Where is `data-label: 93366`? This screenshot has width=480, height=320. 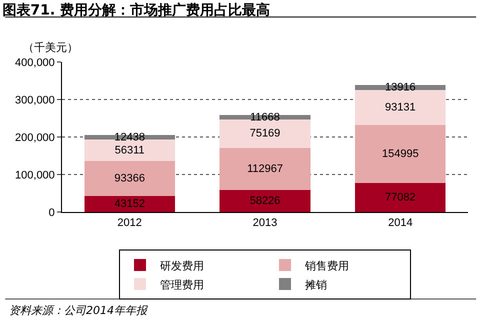 data-label: 93366 is located at coordinates (129, 178).